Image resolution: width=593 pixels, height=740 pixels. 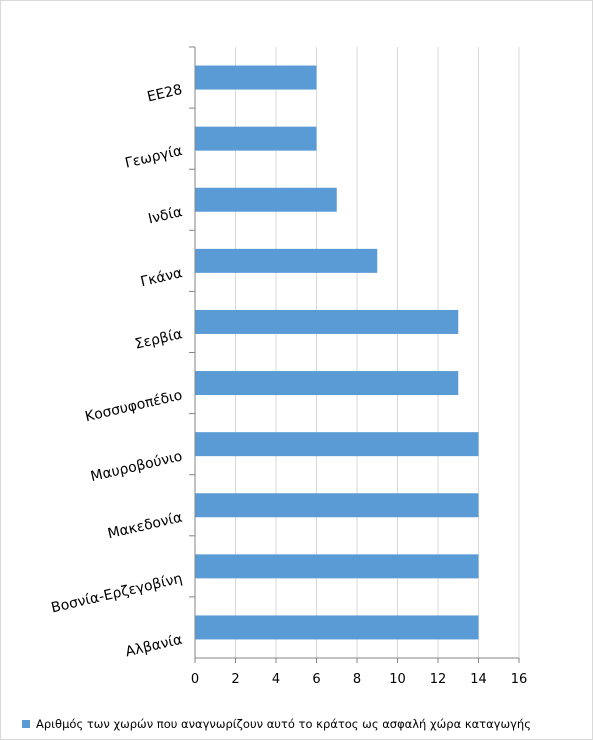 What do you see at coordinates (519, 679) in the screenshot?
I see `x-tick-label: 16` at bounding box center [519, 679].